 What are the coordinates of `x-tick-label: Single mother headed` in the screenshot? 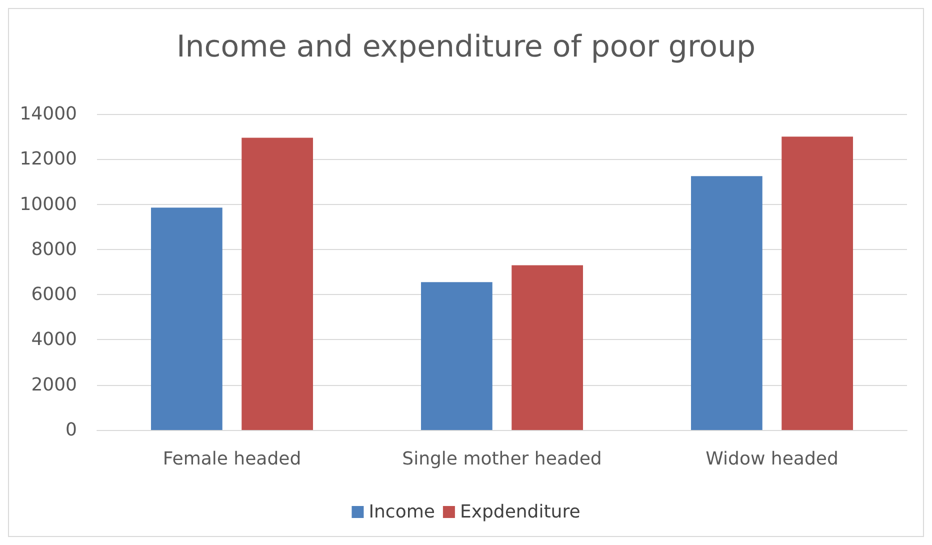 It's located at (502, 459).